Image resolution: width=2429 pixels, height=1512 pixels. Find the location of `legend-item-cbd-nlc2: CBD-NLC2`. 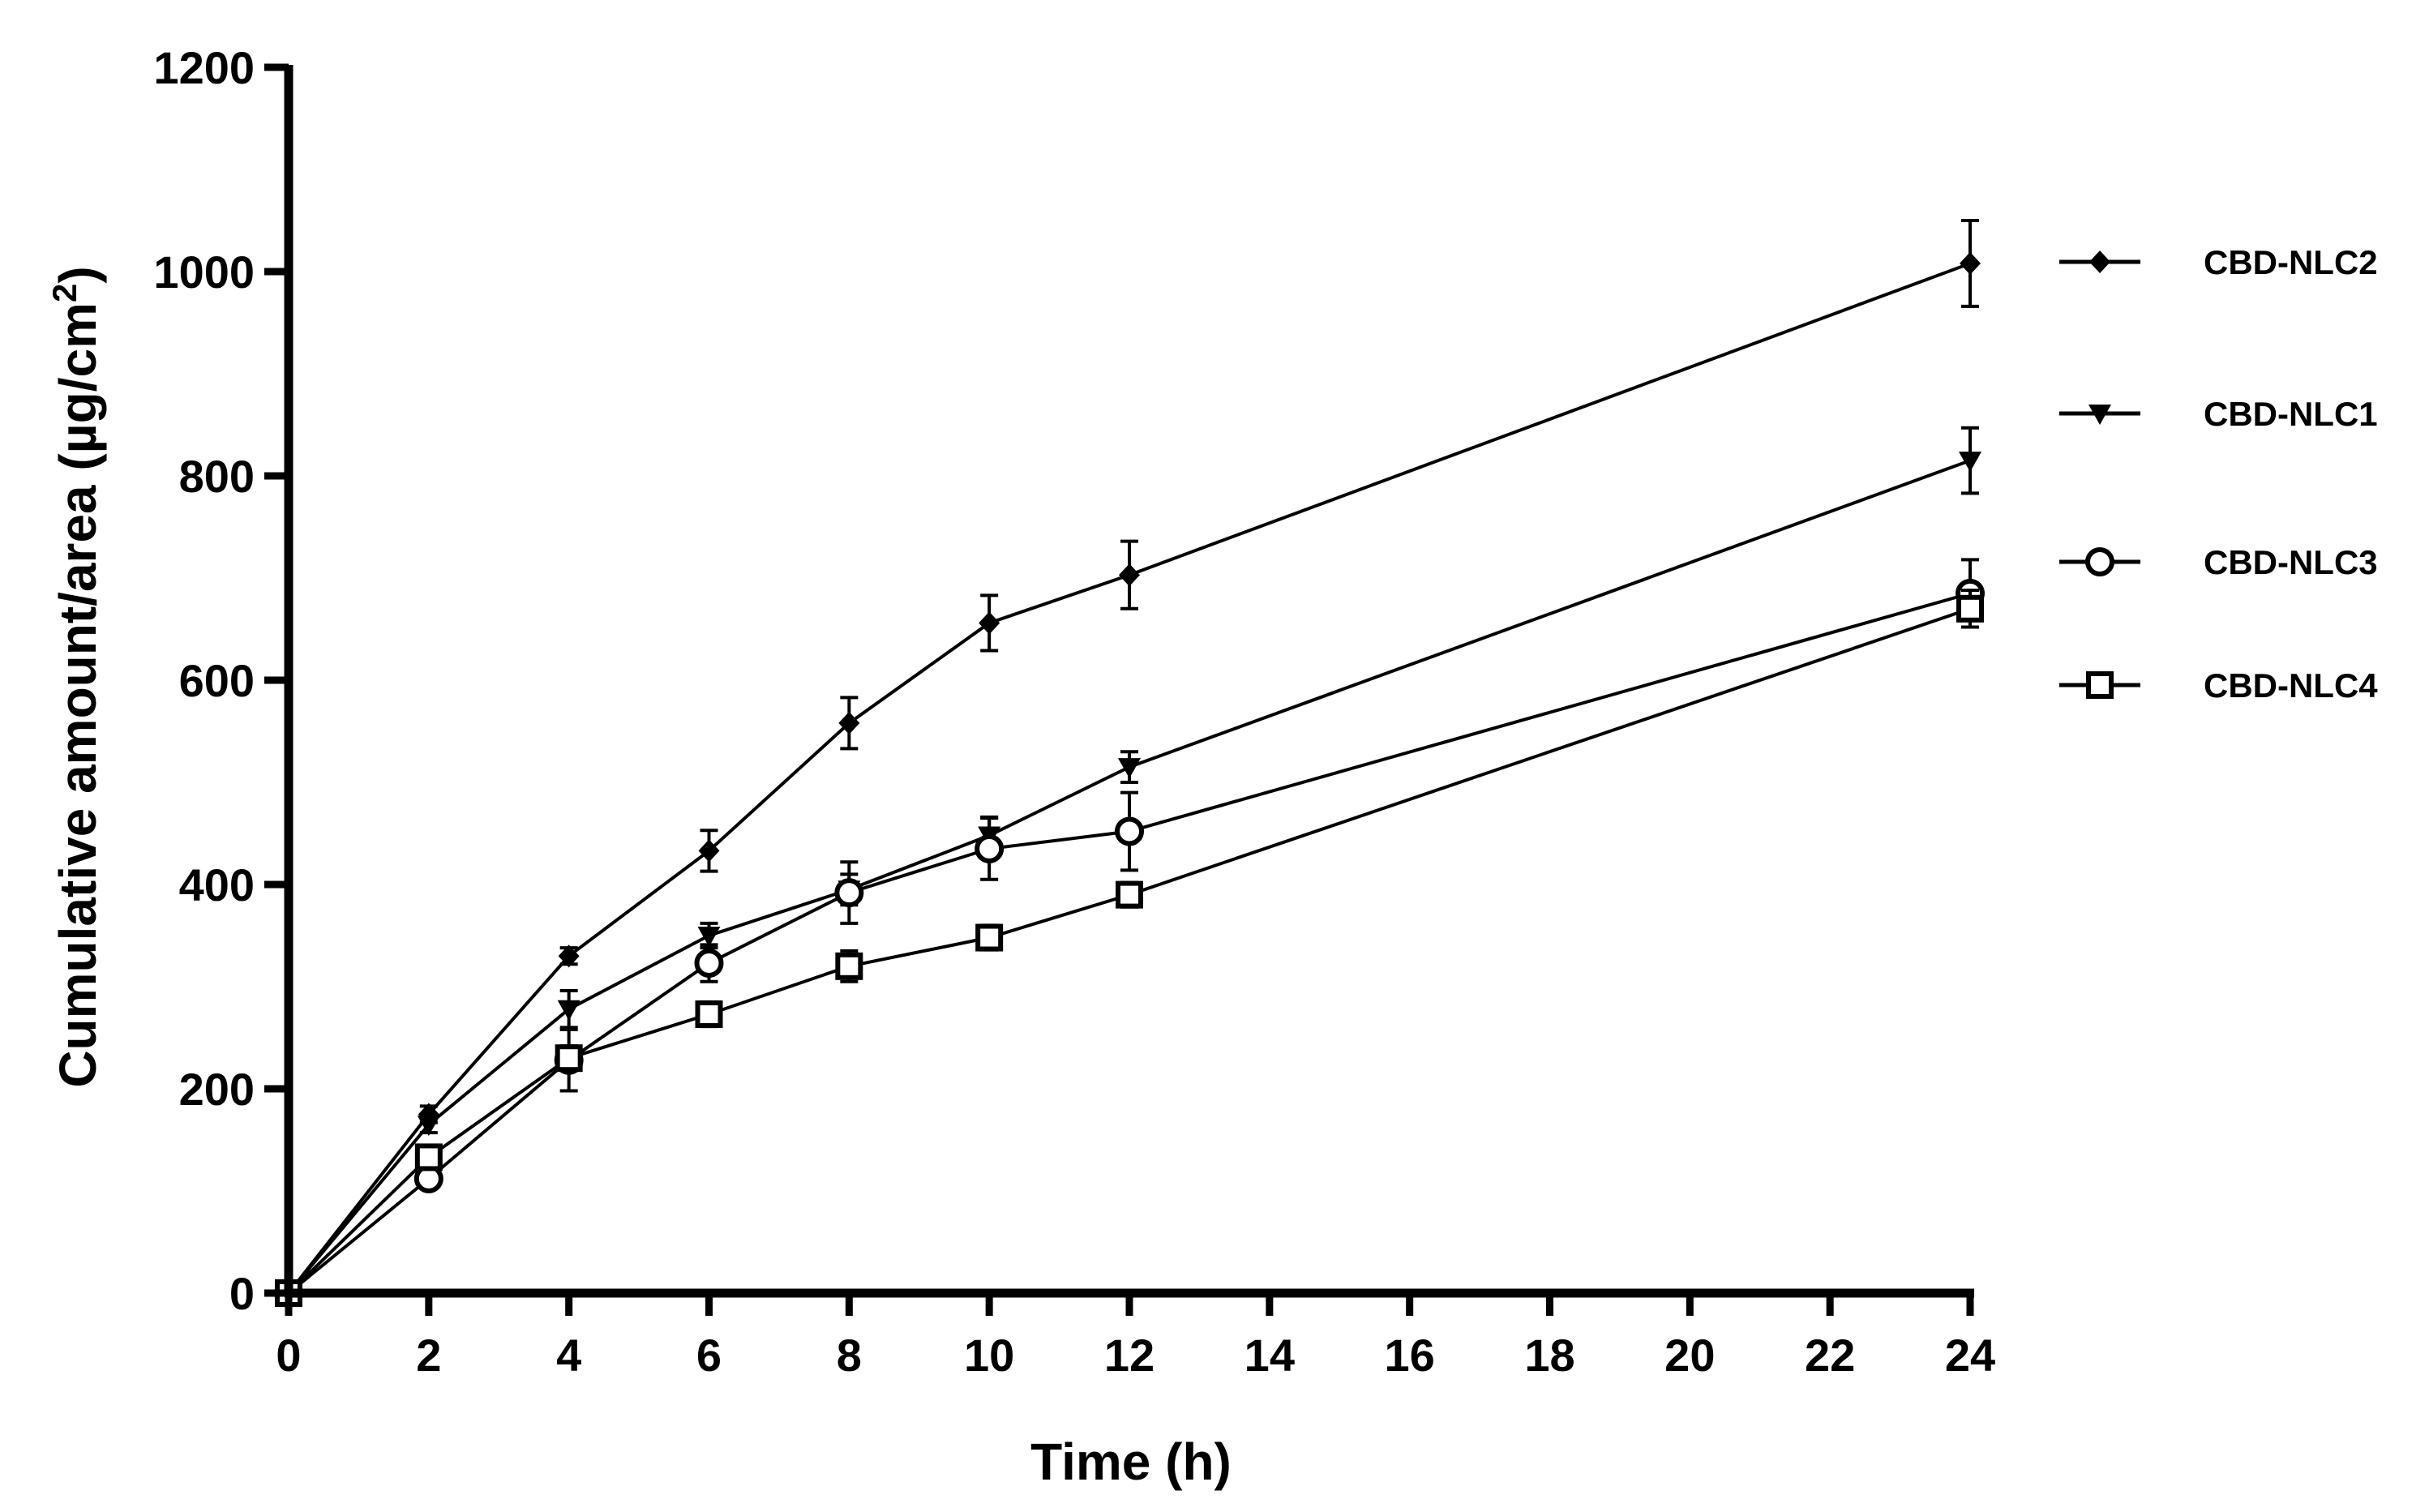

legend-item-cbd-nlc2: CBD-NLC2 is located at coordinates (2218, 262).